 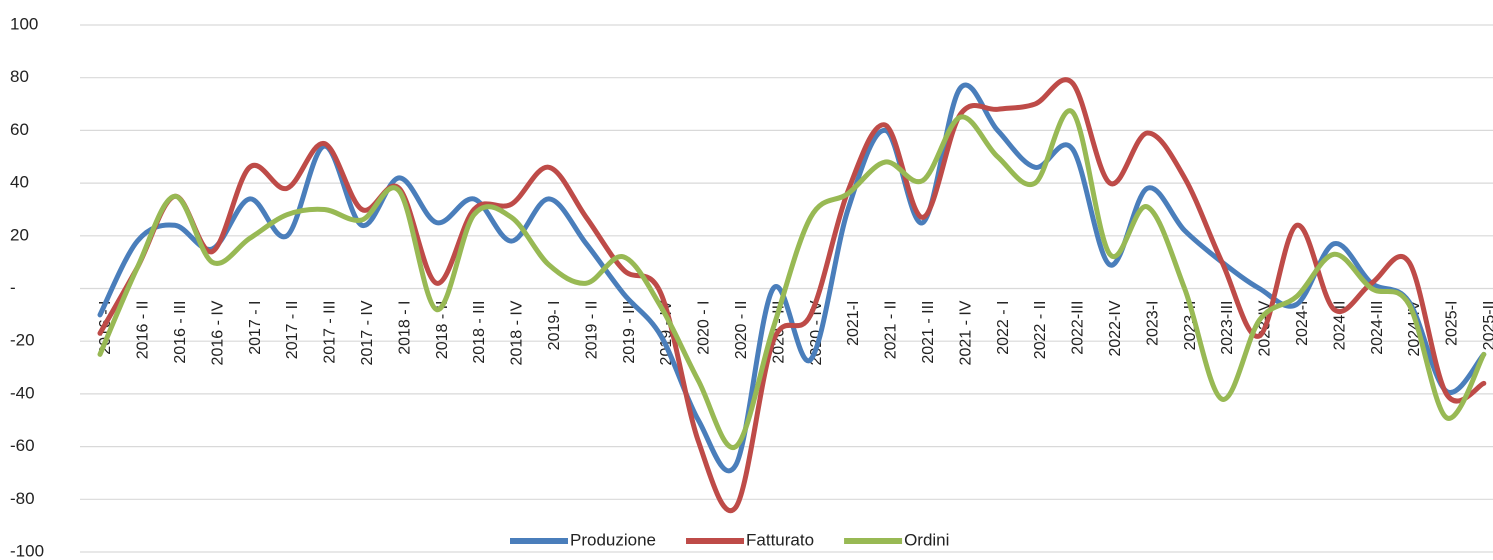 What do you see at coordinates (180, 332) in the screenshot?
I see `x-tick-label: 2016 - III` at bounding box center [180, 332].